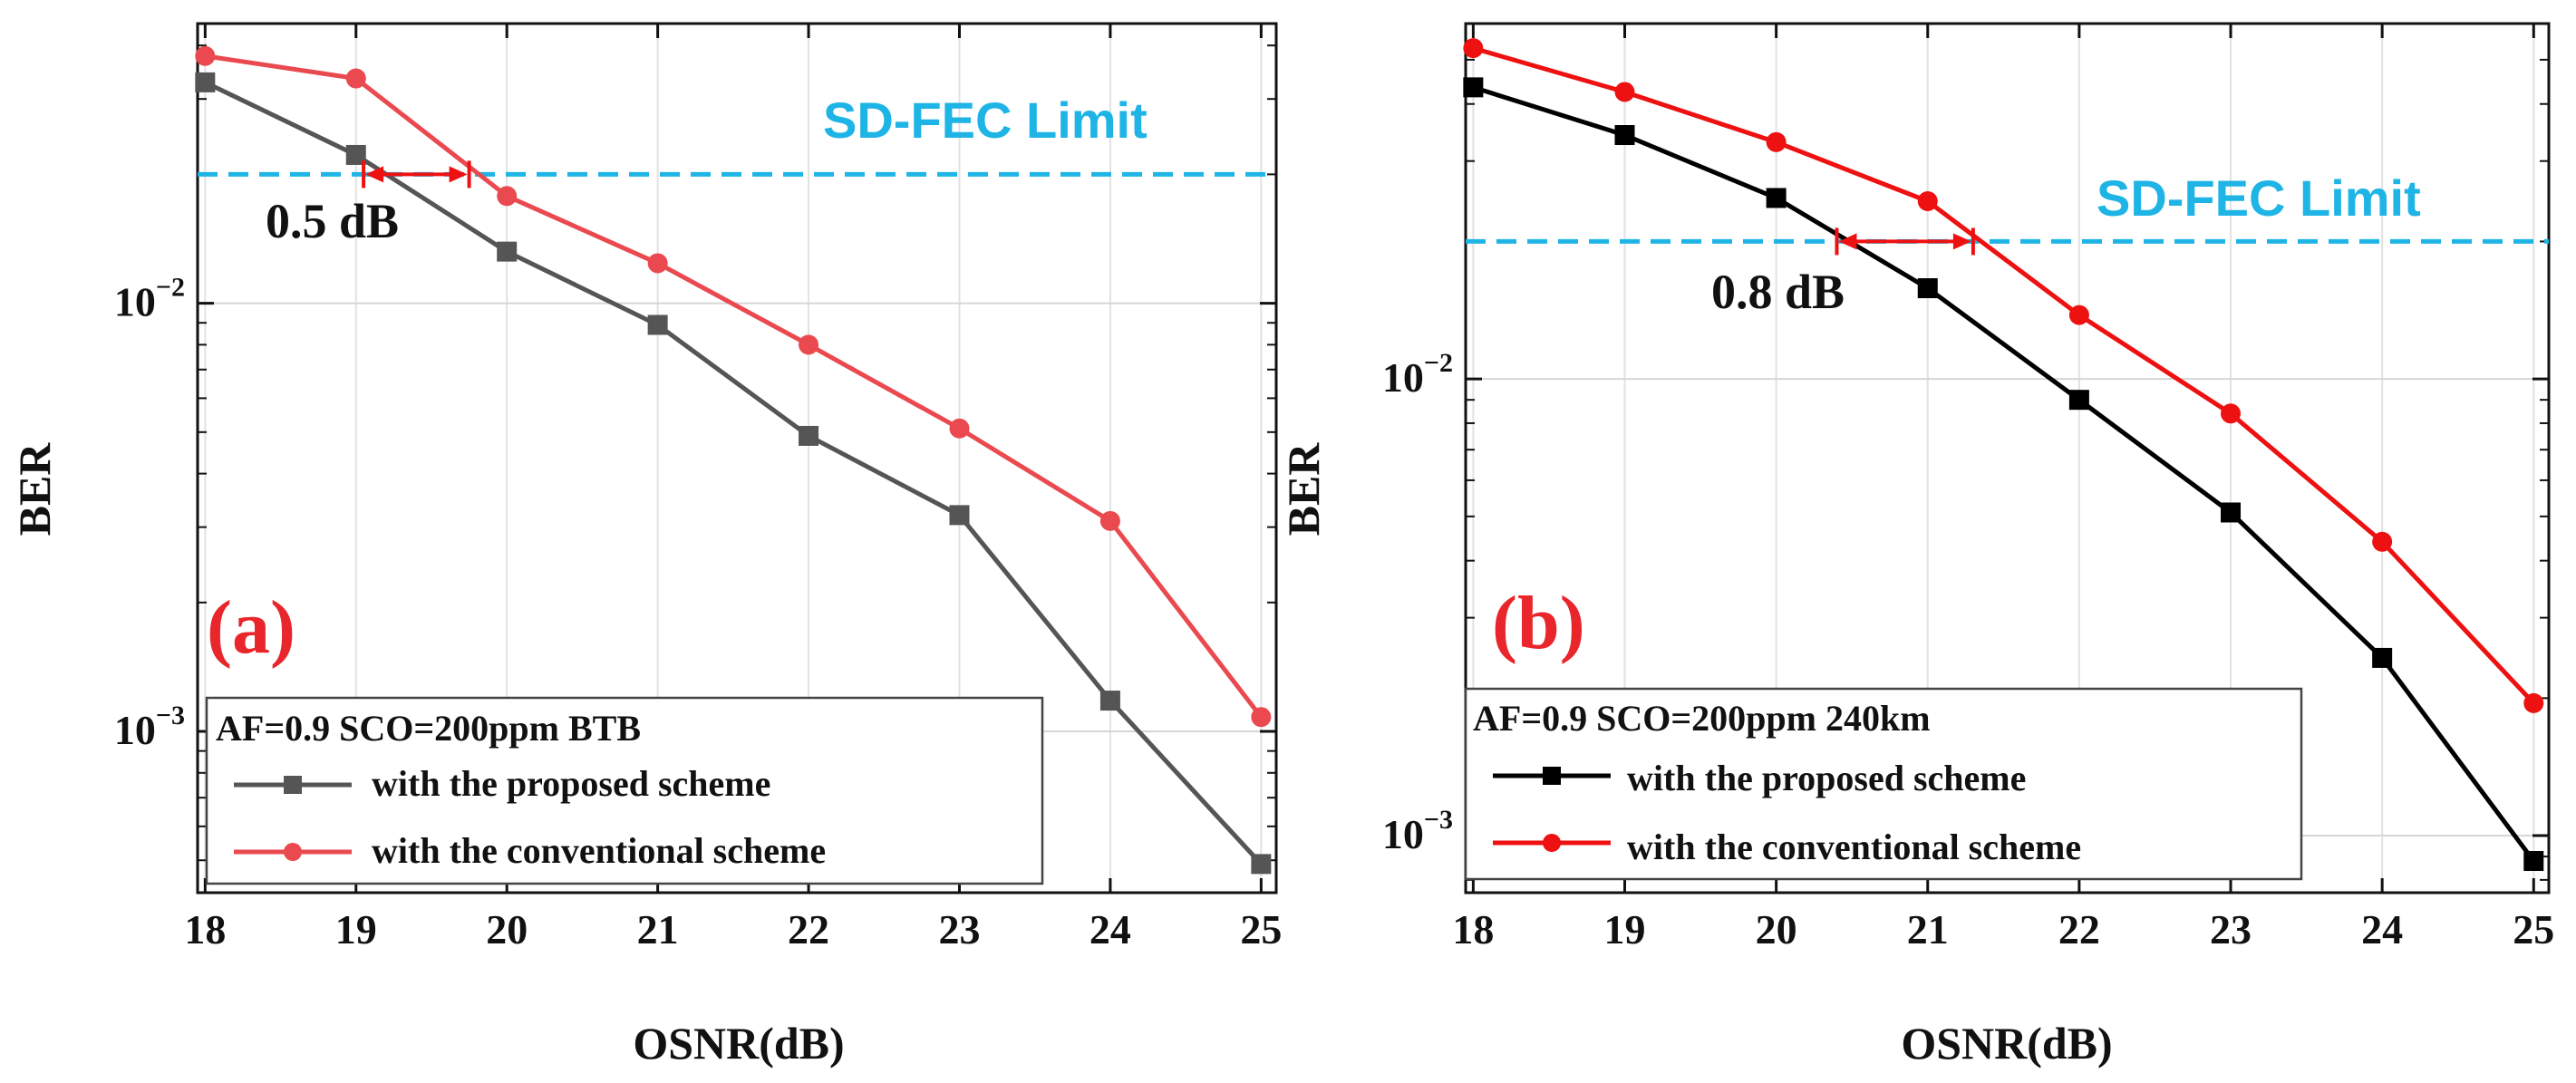  Describe the element at coordinates (1776, 929) in the screenshot. I see `chart-b-xtick-label-2: 20` at that location.